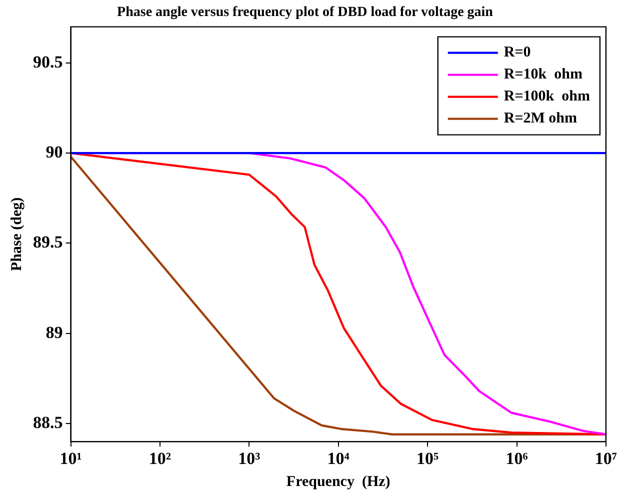  I want to click on legend-label: R=100k ohm, so click(547, 96).